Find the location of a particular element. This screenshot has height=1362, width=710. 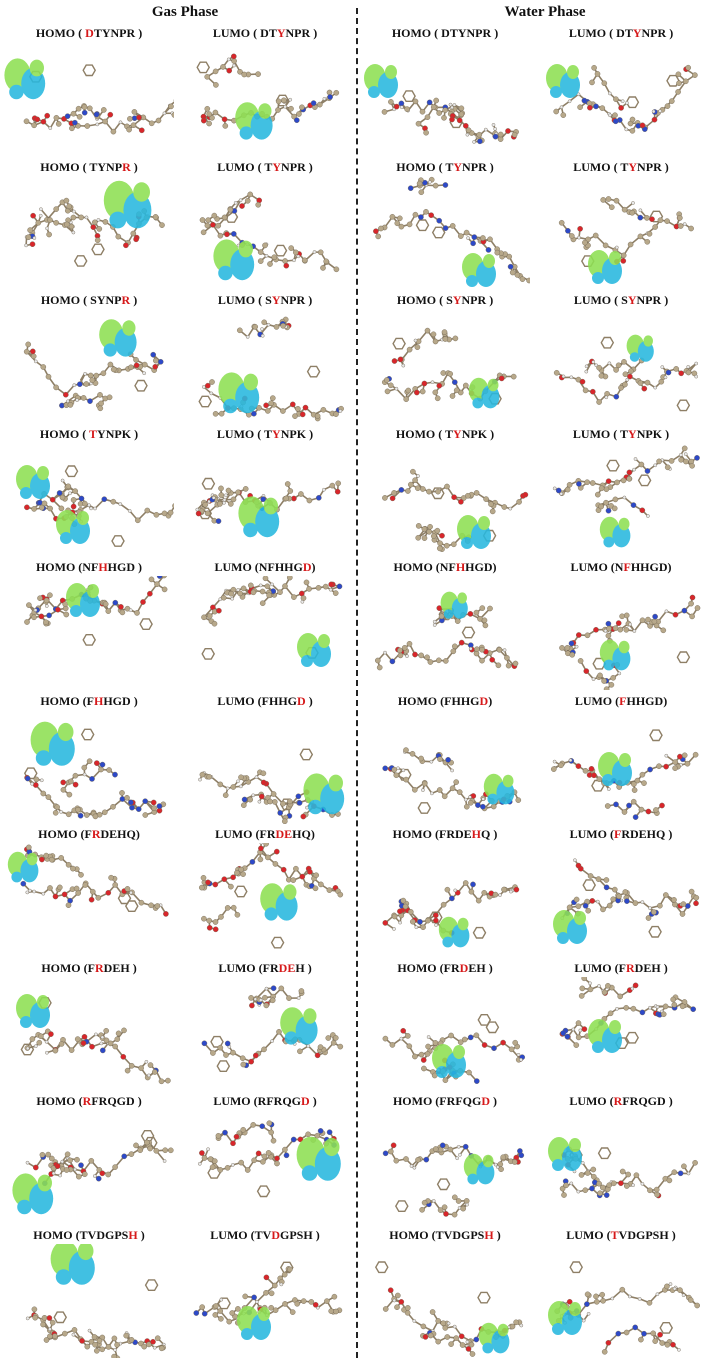

orbital-label: HOMO (RFRQGD ) is located at coordinates (89, 1101).